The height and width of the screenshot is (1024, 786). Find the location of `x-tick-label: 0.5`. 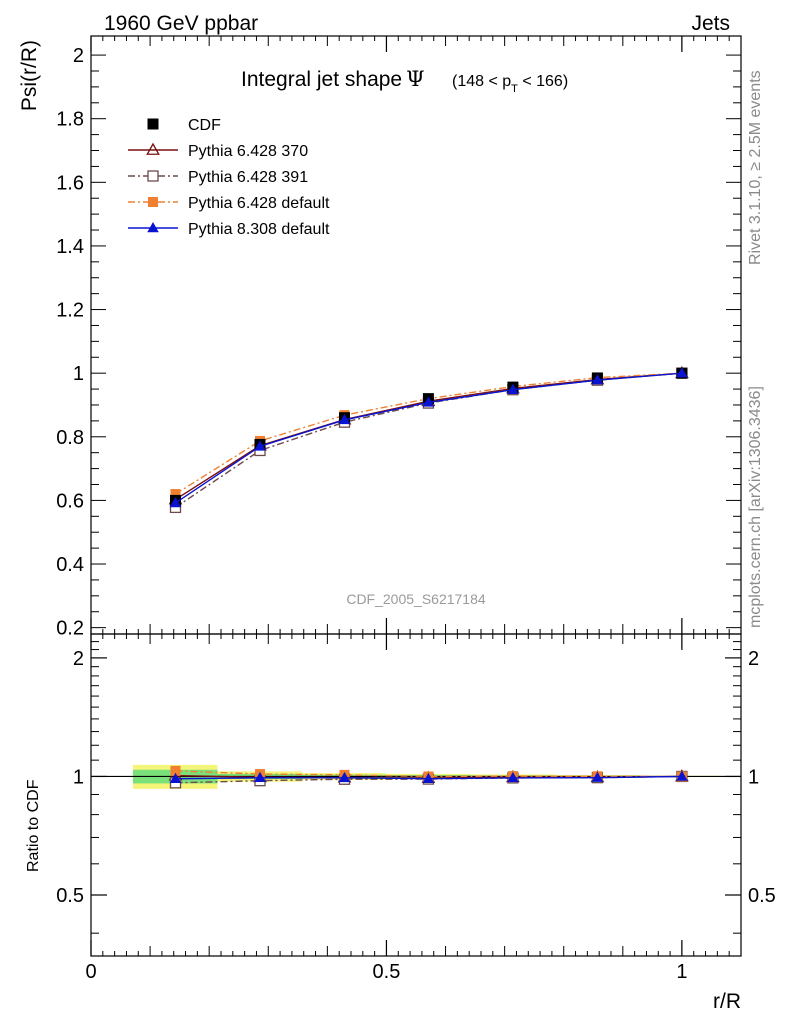

x-tick-label: 0.5 is located at coordinates (387, 972).